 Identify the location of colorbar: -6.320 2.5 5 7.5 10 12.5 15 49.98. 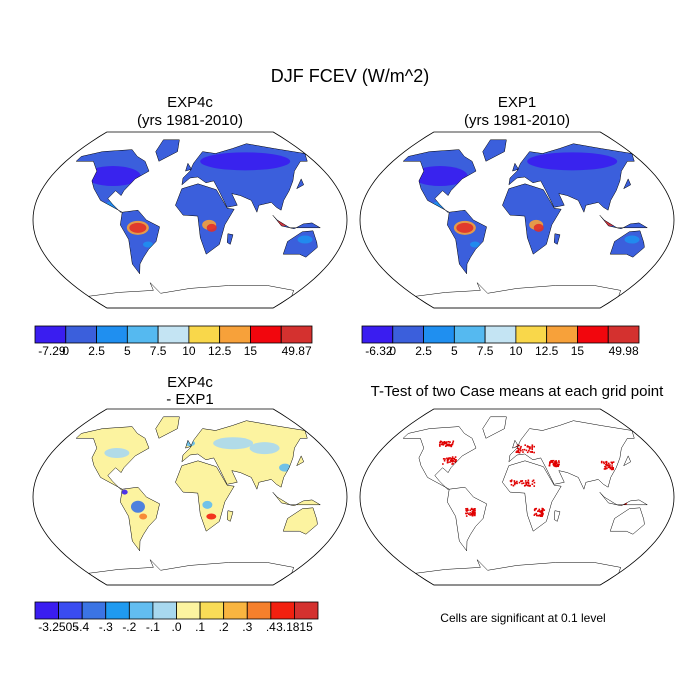
(500, 341).